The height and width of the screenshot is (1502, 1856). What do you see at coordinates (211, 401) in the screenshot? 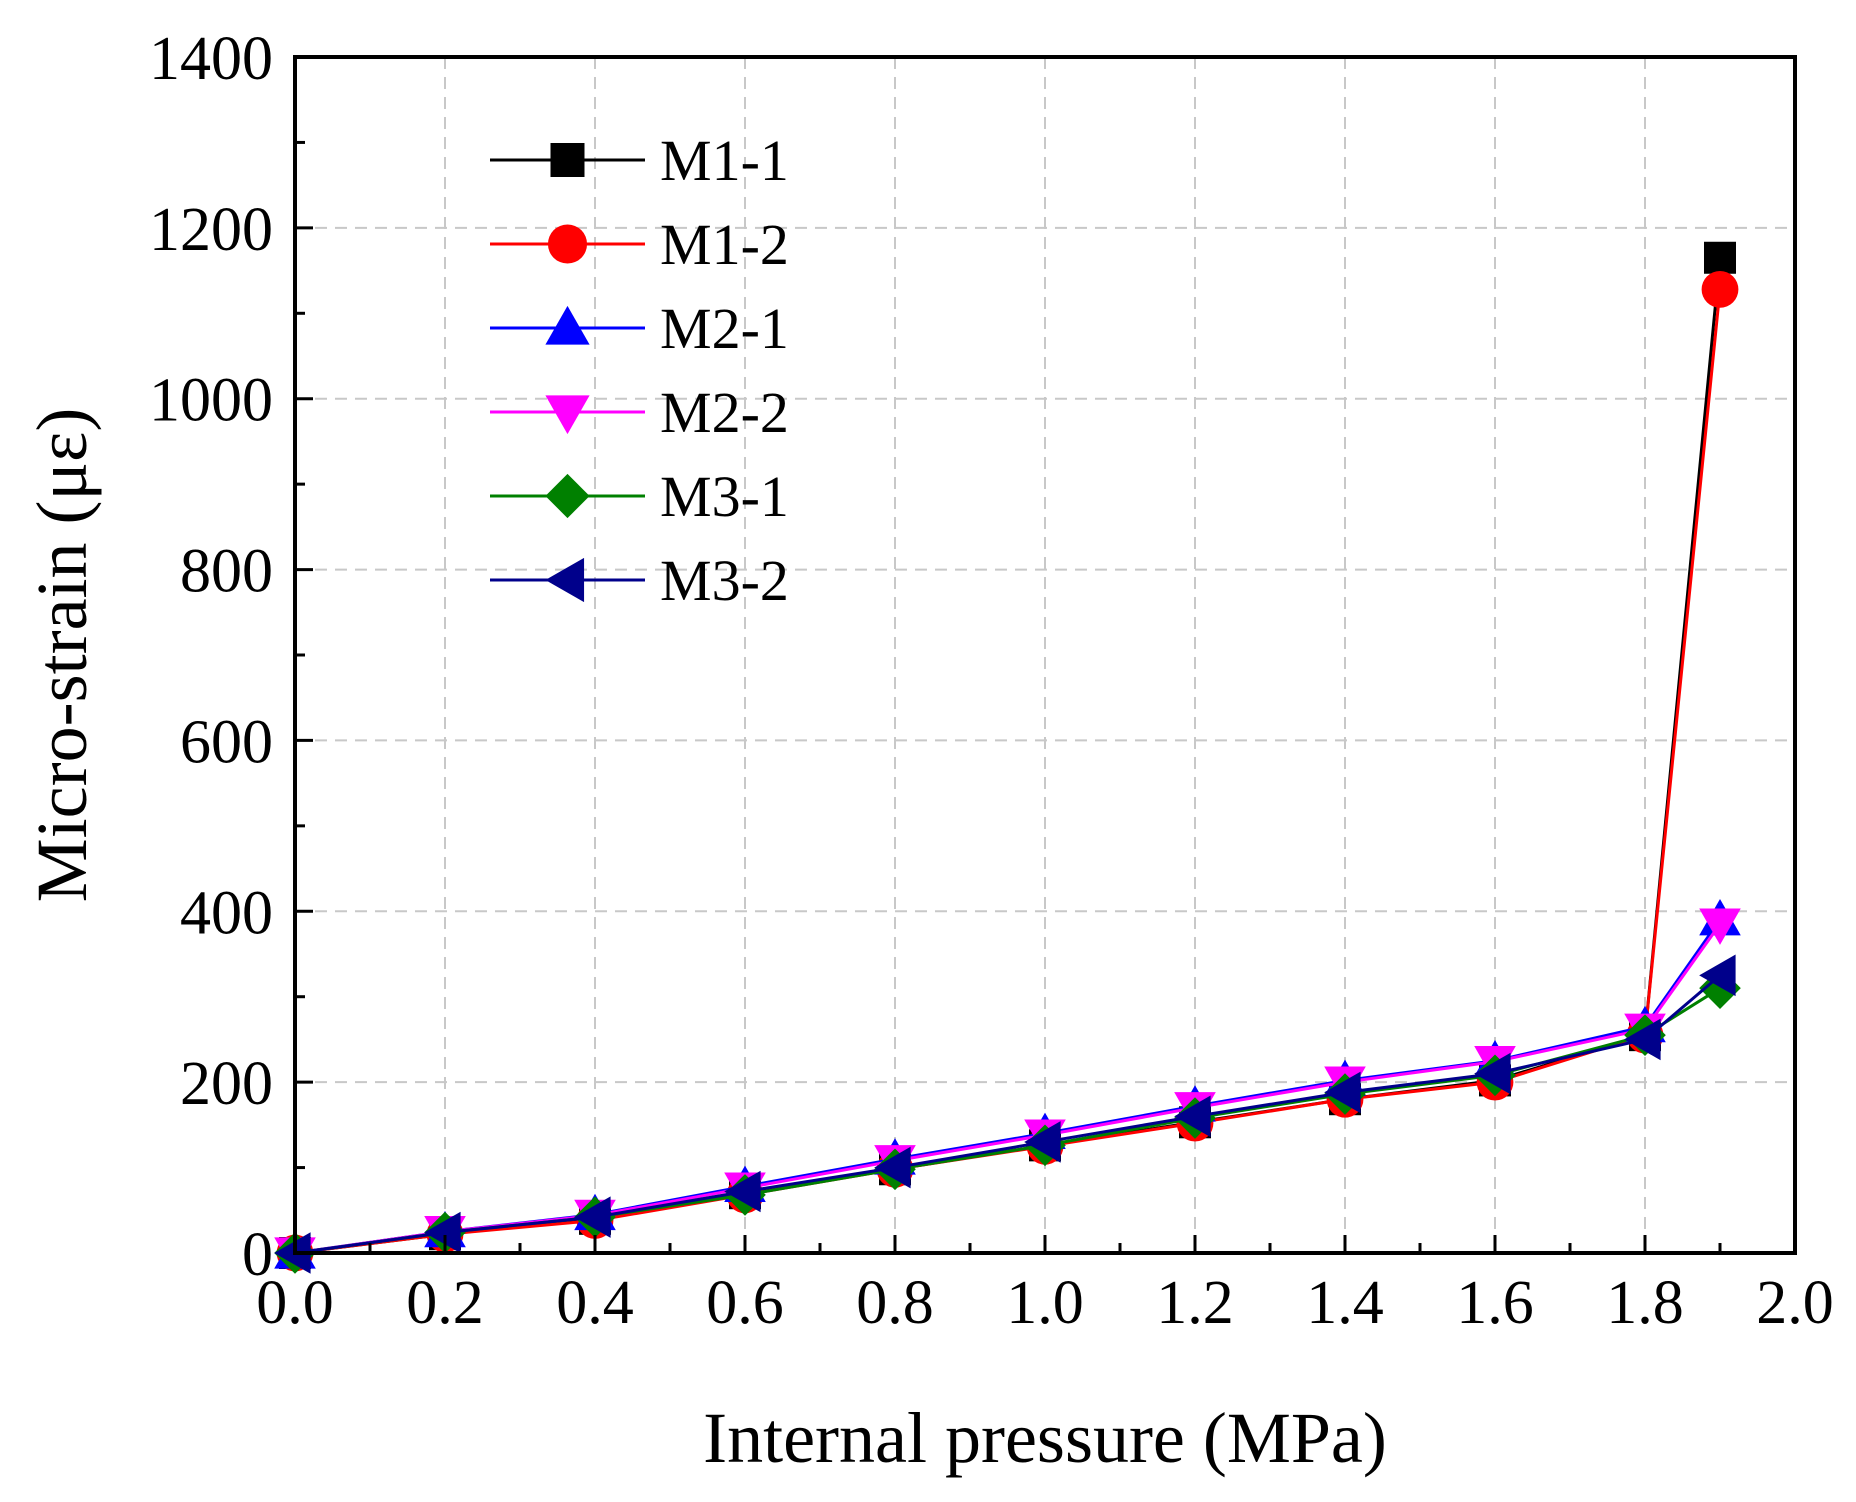
I see `y-tick-label: 1000` at bounding box center [211, 401].